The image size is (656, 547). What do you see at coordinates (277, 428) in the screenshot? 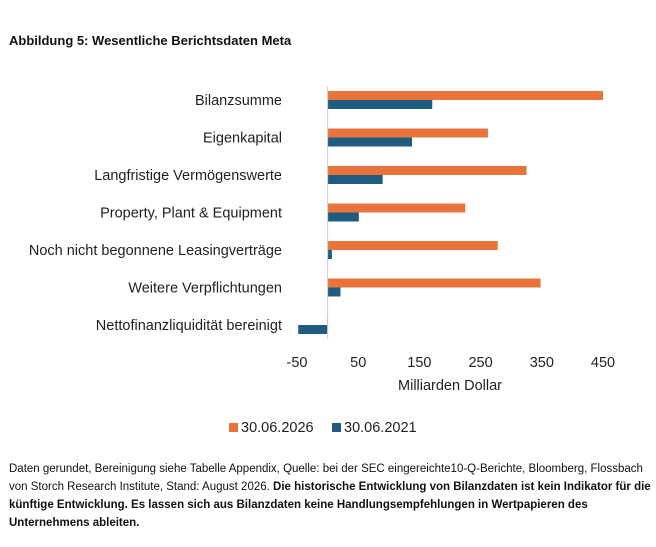
I see `legend-label: 30.06.2026` at bounding box center [277, 428].